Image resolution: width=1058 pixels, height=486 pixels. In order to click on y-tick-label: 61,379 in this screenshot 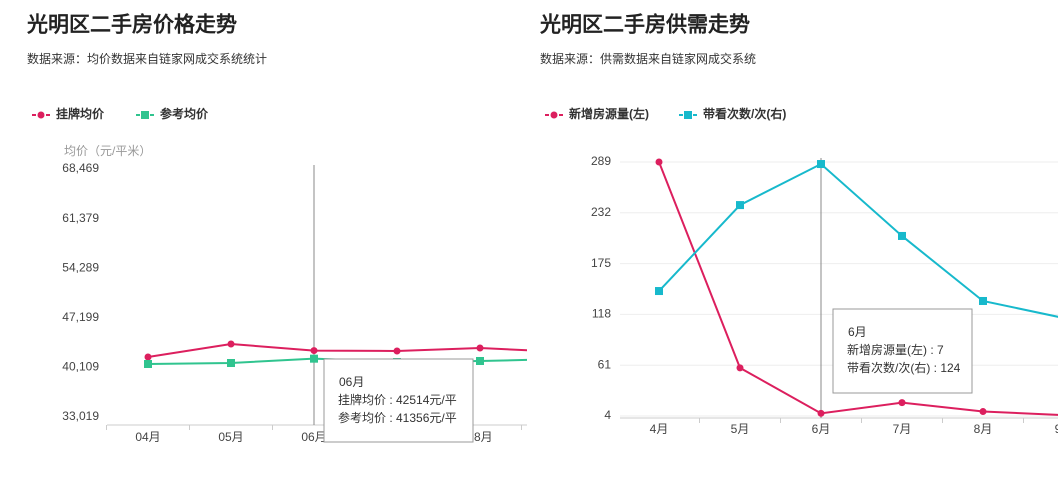, I will do `click(80, 218)`.